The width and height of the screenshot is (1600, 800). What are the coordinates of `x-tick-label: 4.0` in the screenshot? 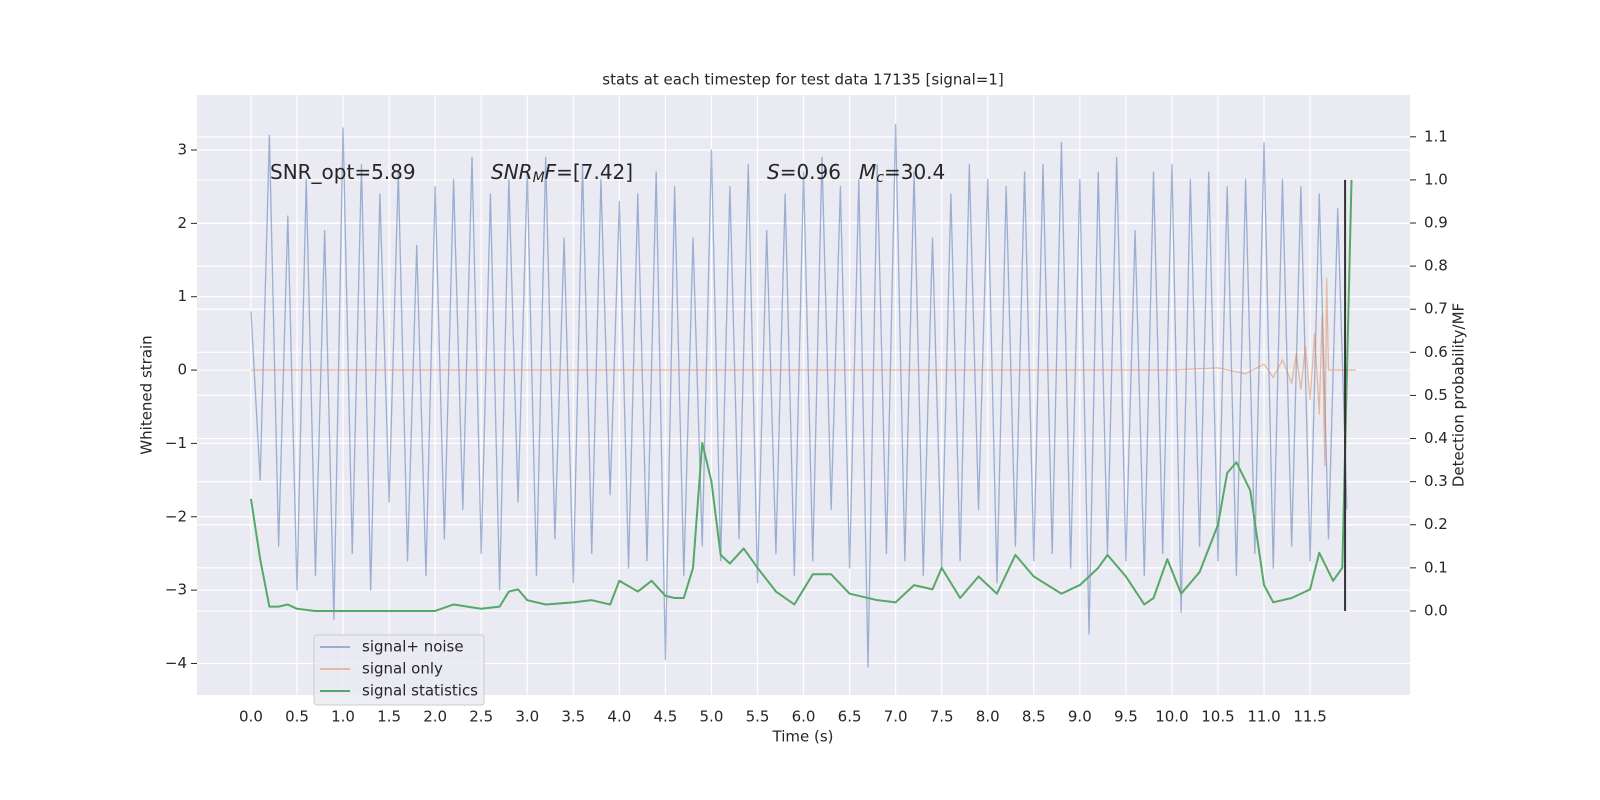 It's located at (619, 717).